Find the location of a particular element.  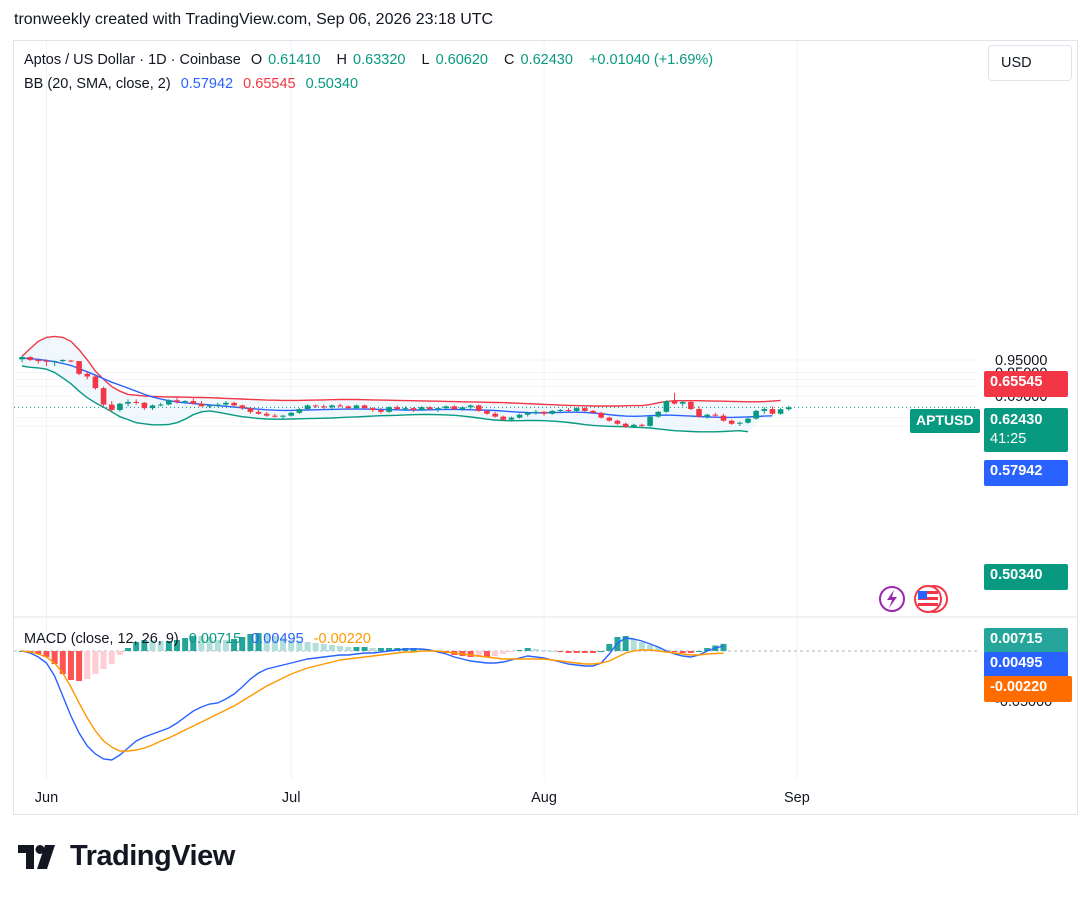

bb-label: BB (20, SMA, close, 2) is located at coordinates (97, 84).